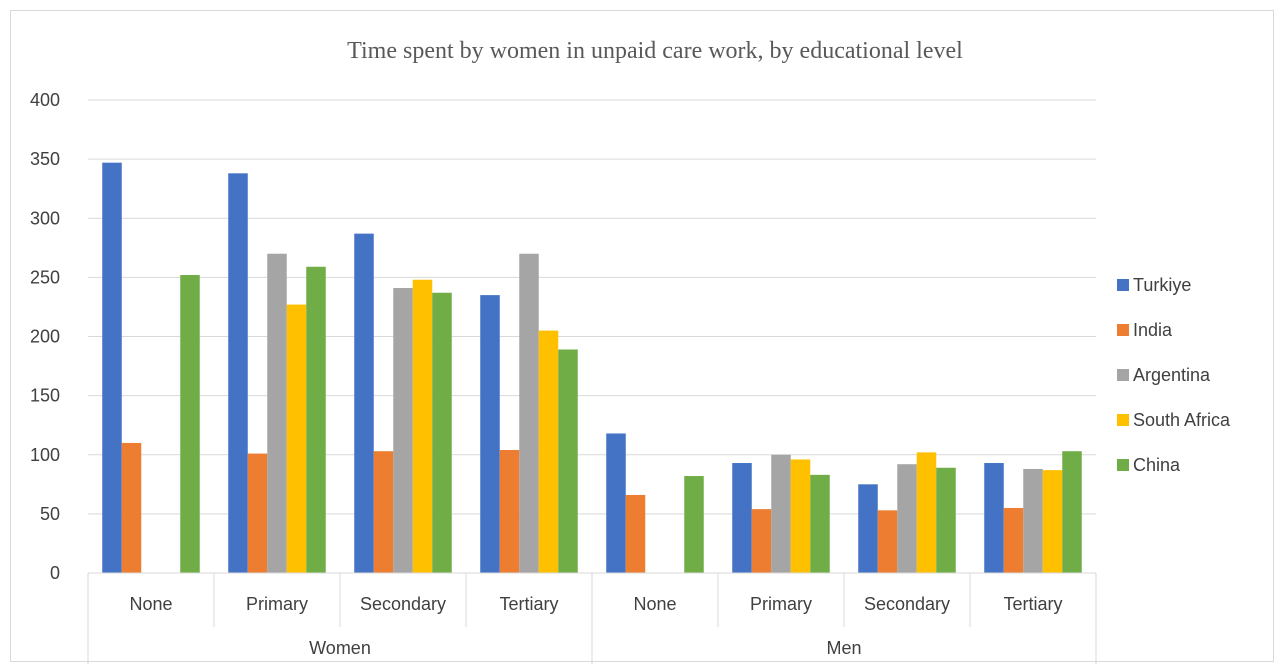  What do you see at coordinates (1153, 330) in the screenshot?
I see `legend-label: India` at bounding box center [1153, 330].